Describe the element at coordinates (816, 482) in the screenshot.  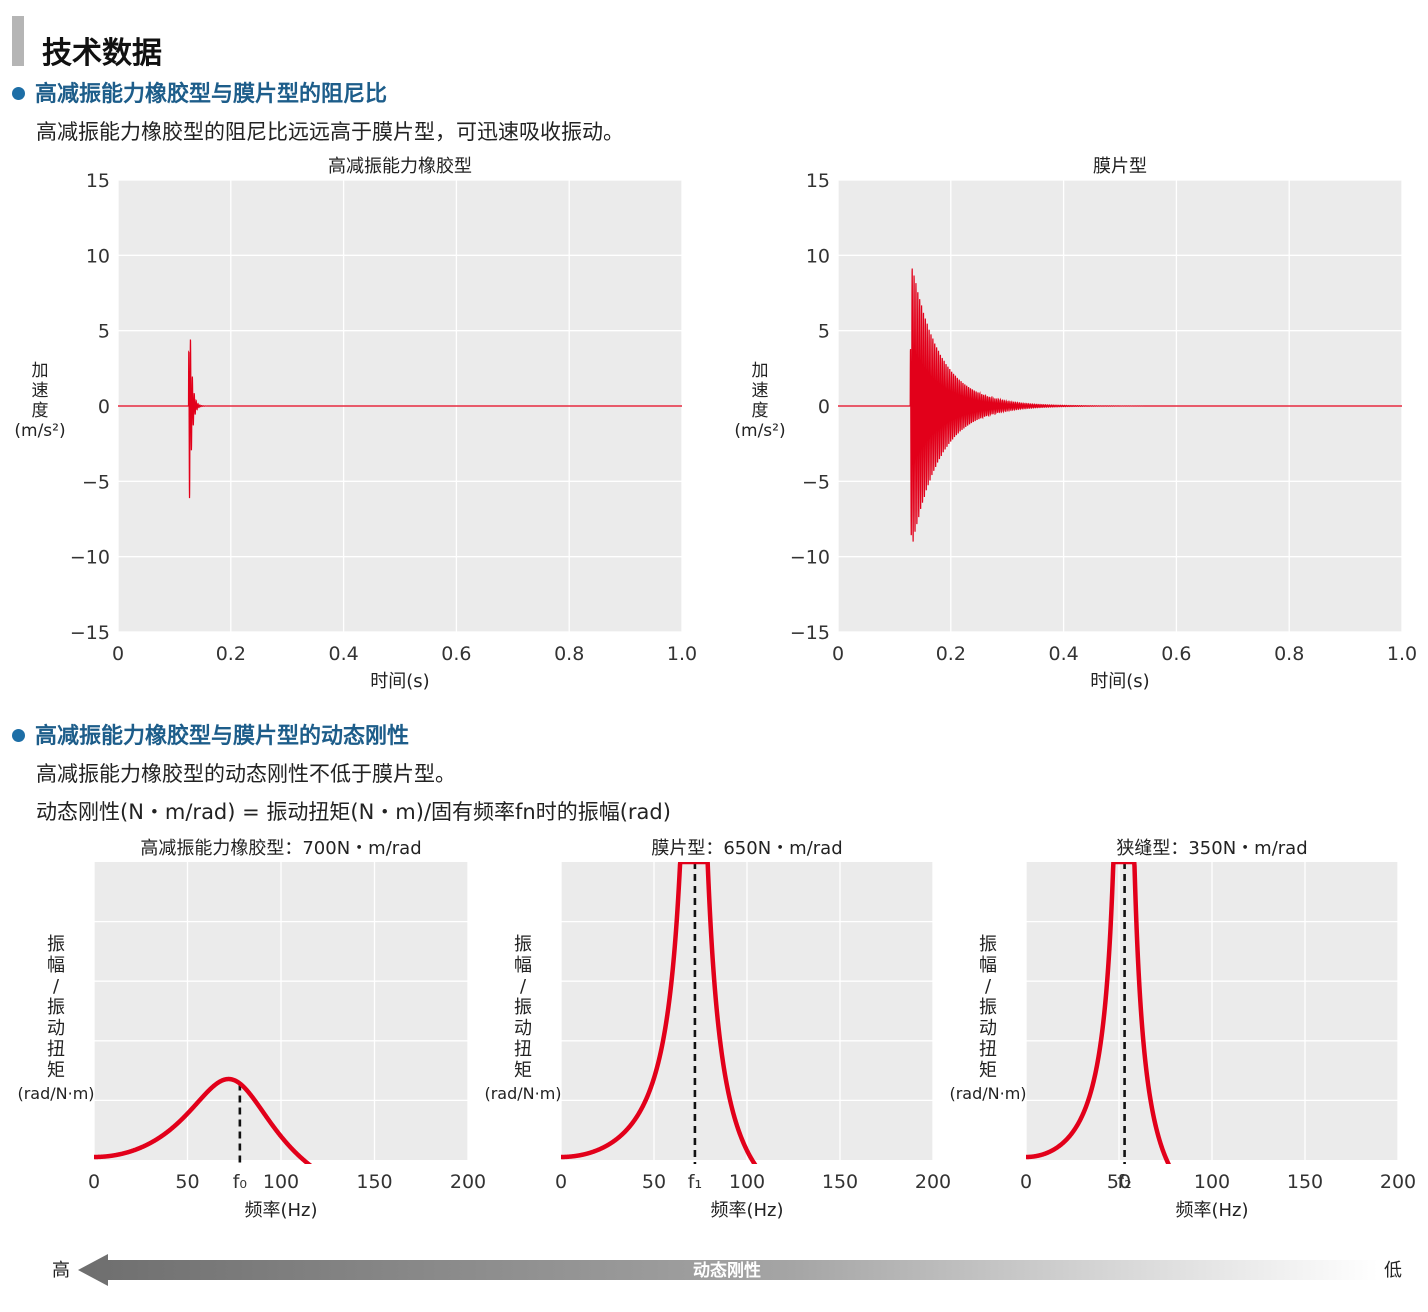
I see `y-tick-label: −5` at that location.